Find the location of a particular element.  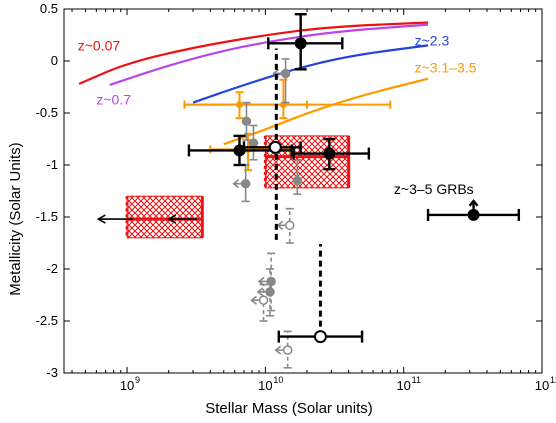

curve-label-0: z~0.07 is located at coordinates (99, 46).